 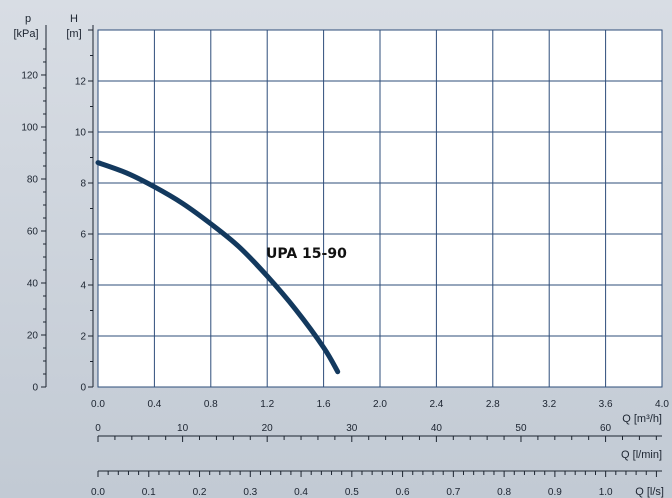 I want to click on head-tick-label: 2, so click(x=83, y=337).